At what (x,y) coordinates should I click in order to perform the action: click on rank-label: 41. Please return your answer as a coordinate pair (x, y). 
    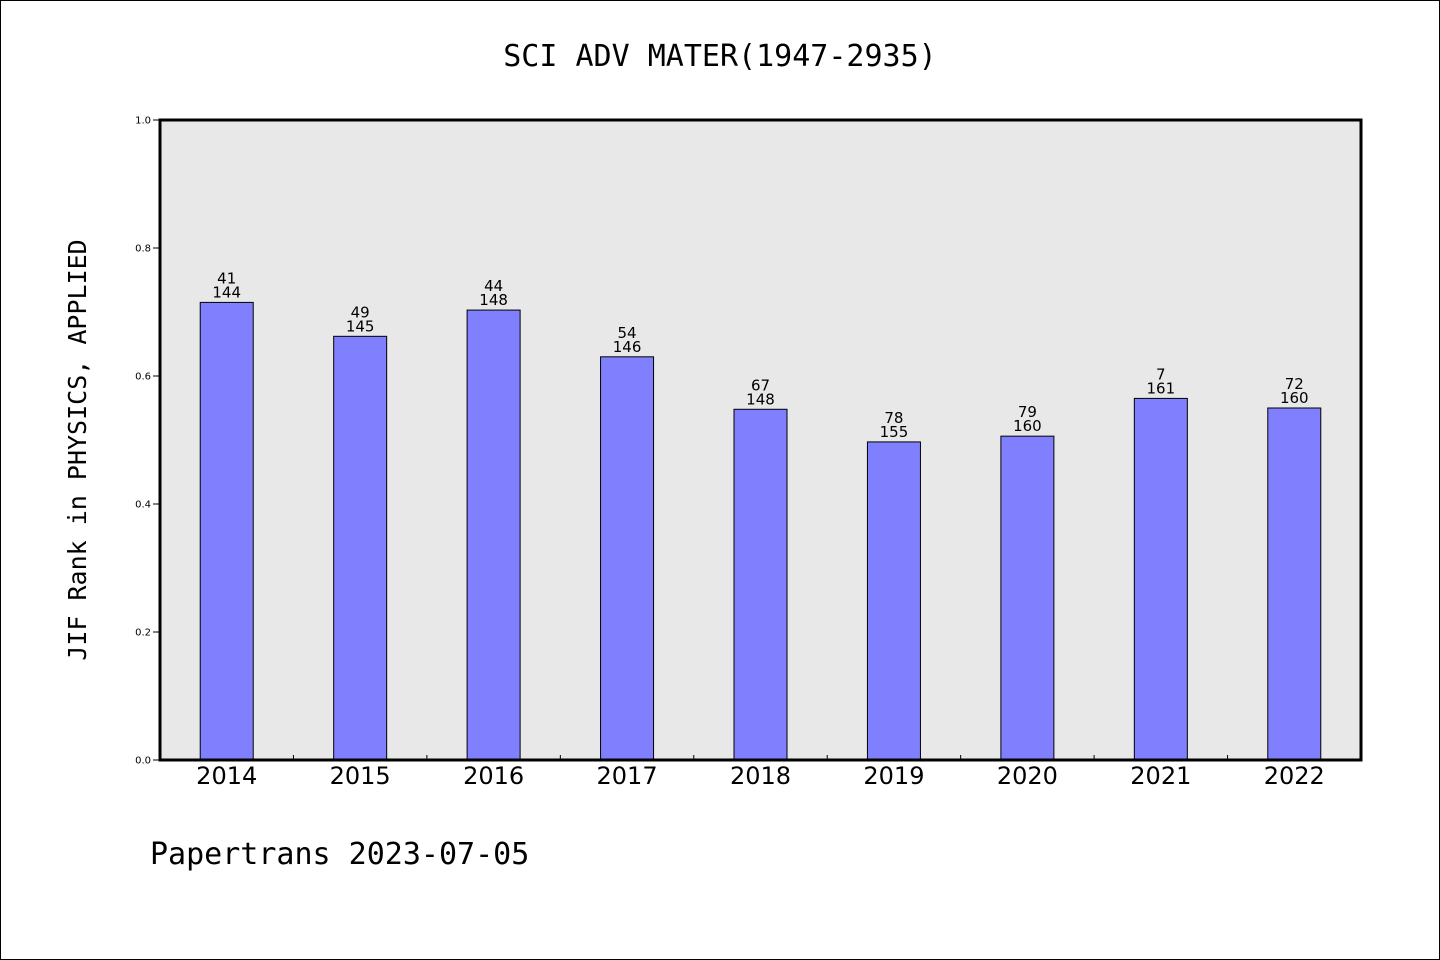
    Looking at the image, I should click on (226, 278).